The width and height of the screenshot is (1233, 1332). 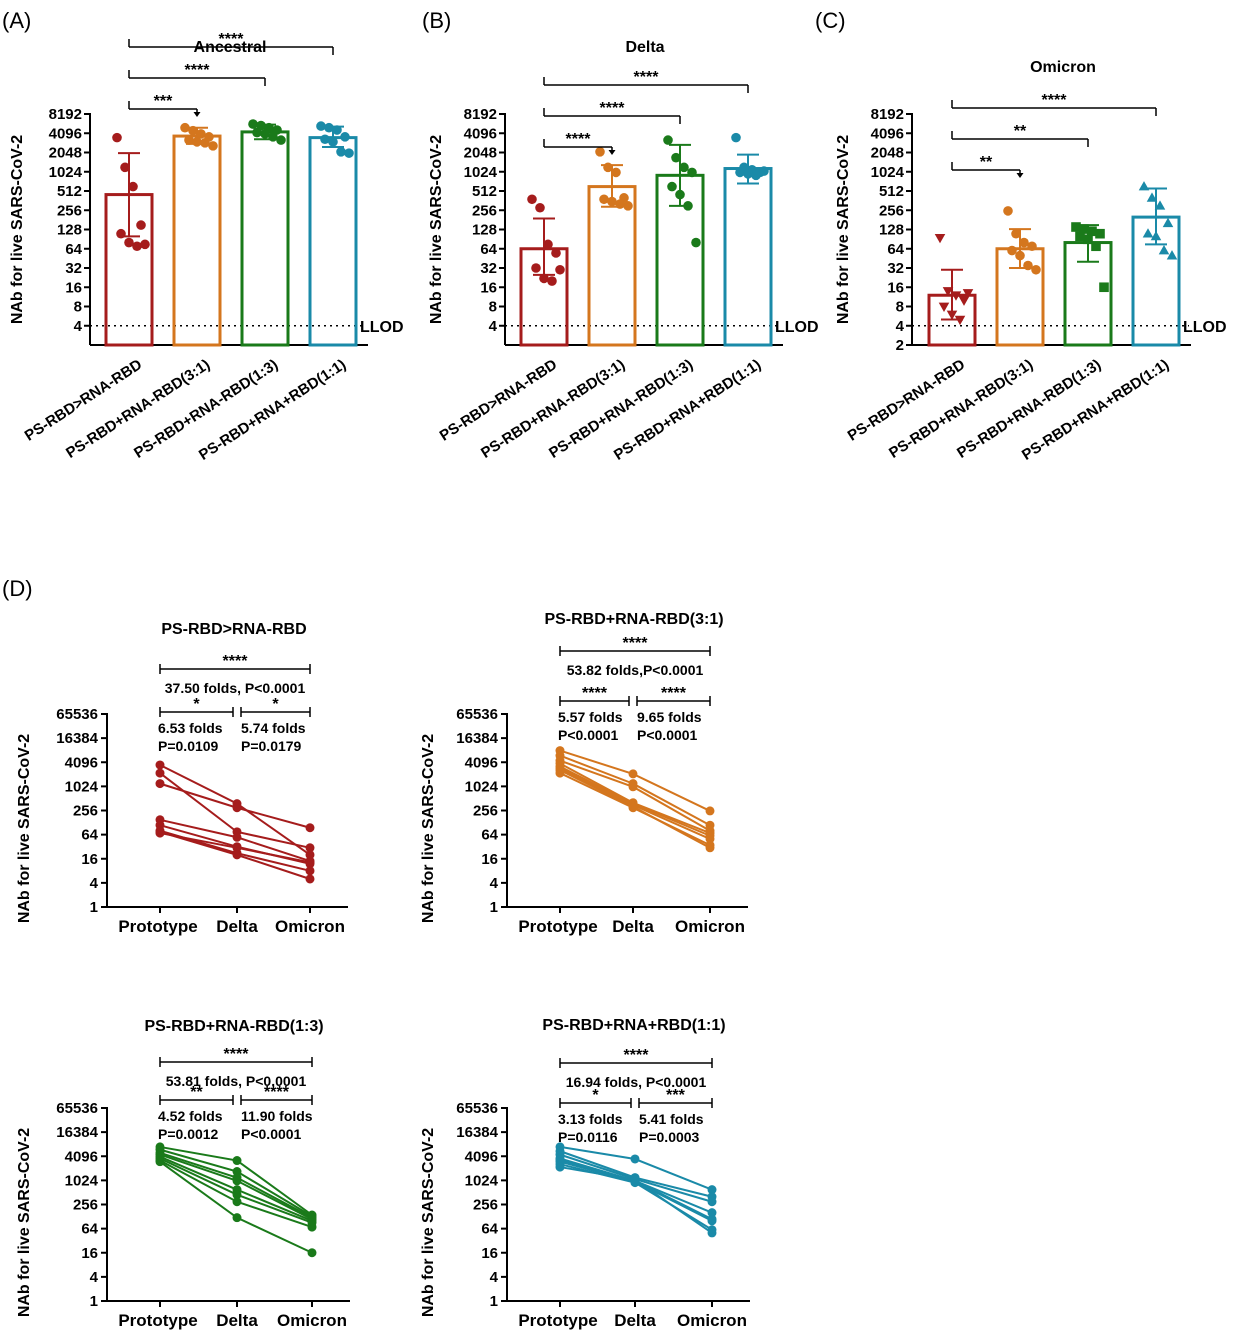 I want to click on chart-title: PS-RBD+RNA-RBD(3:1), so click(x=633, y=619).